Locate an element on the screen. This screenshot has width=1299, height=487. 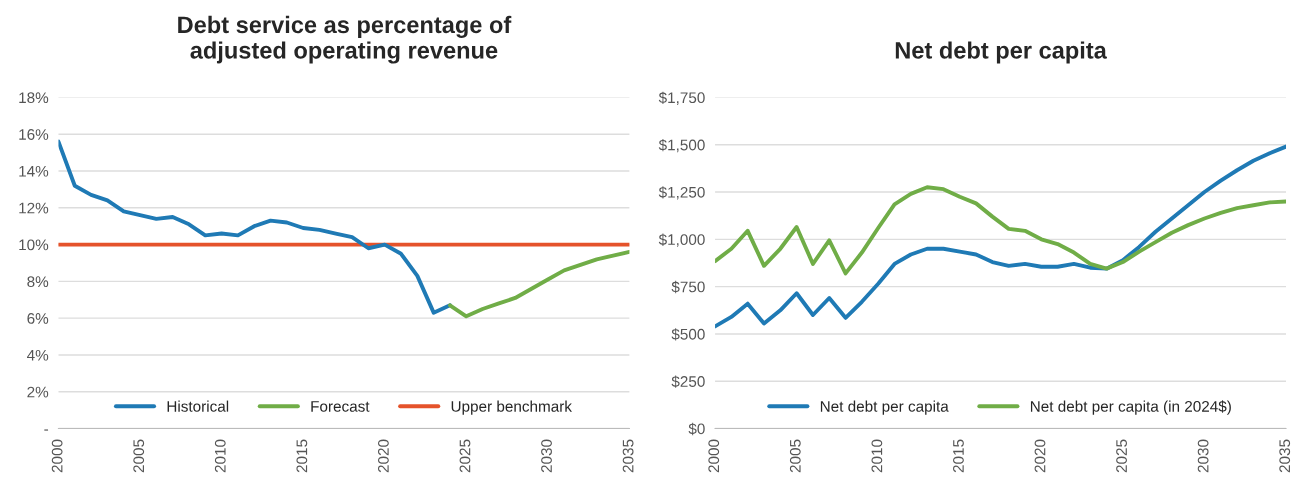
y-tick-label: $750 is located at coordinates (688, 287).